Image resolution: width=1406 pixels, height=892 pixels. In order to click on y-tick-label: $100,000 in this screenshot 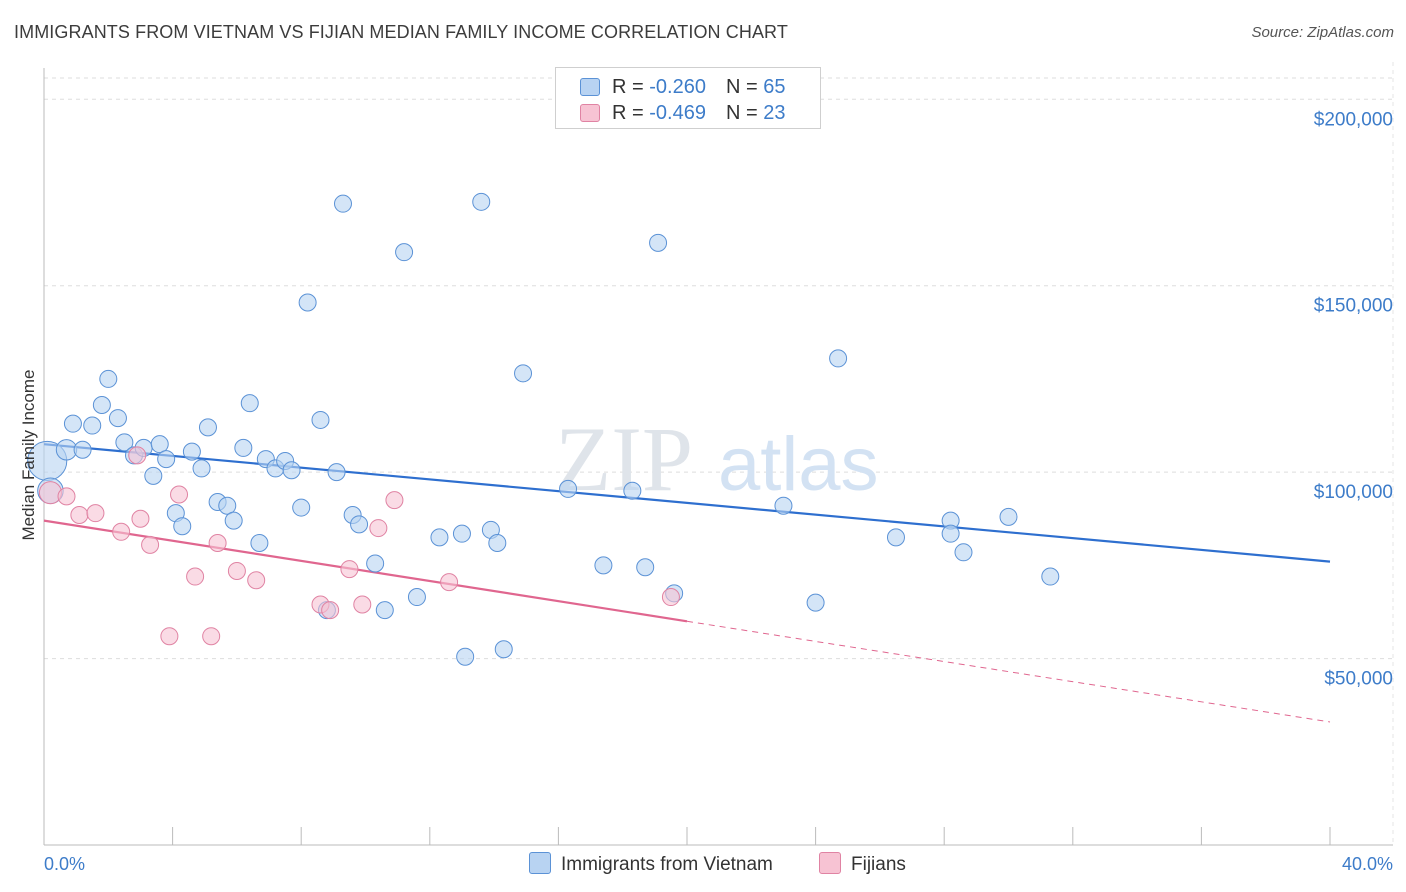, I will do `click(1353, 492)`.